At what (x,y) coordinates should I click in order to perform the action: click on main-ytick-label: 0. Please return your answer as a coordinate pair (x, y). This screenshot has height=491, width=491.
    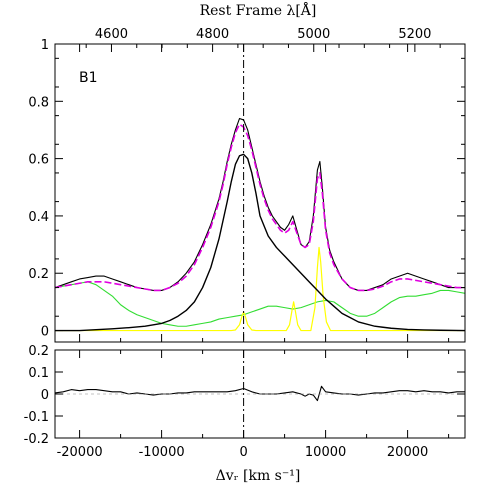
    Looking at the image, I should click on (45, 332).